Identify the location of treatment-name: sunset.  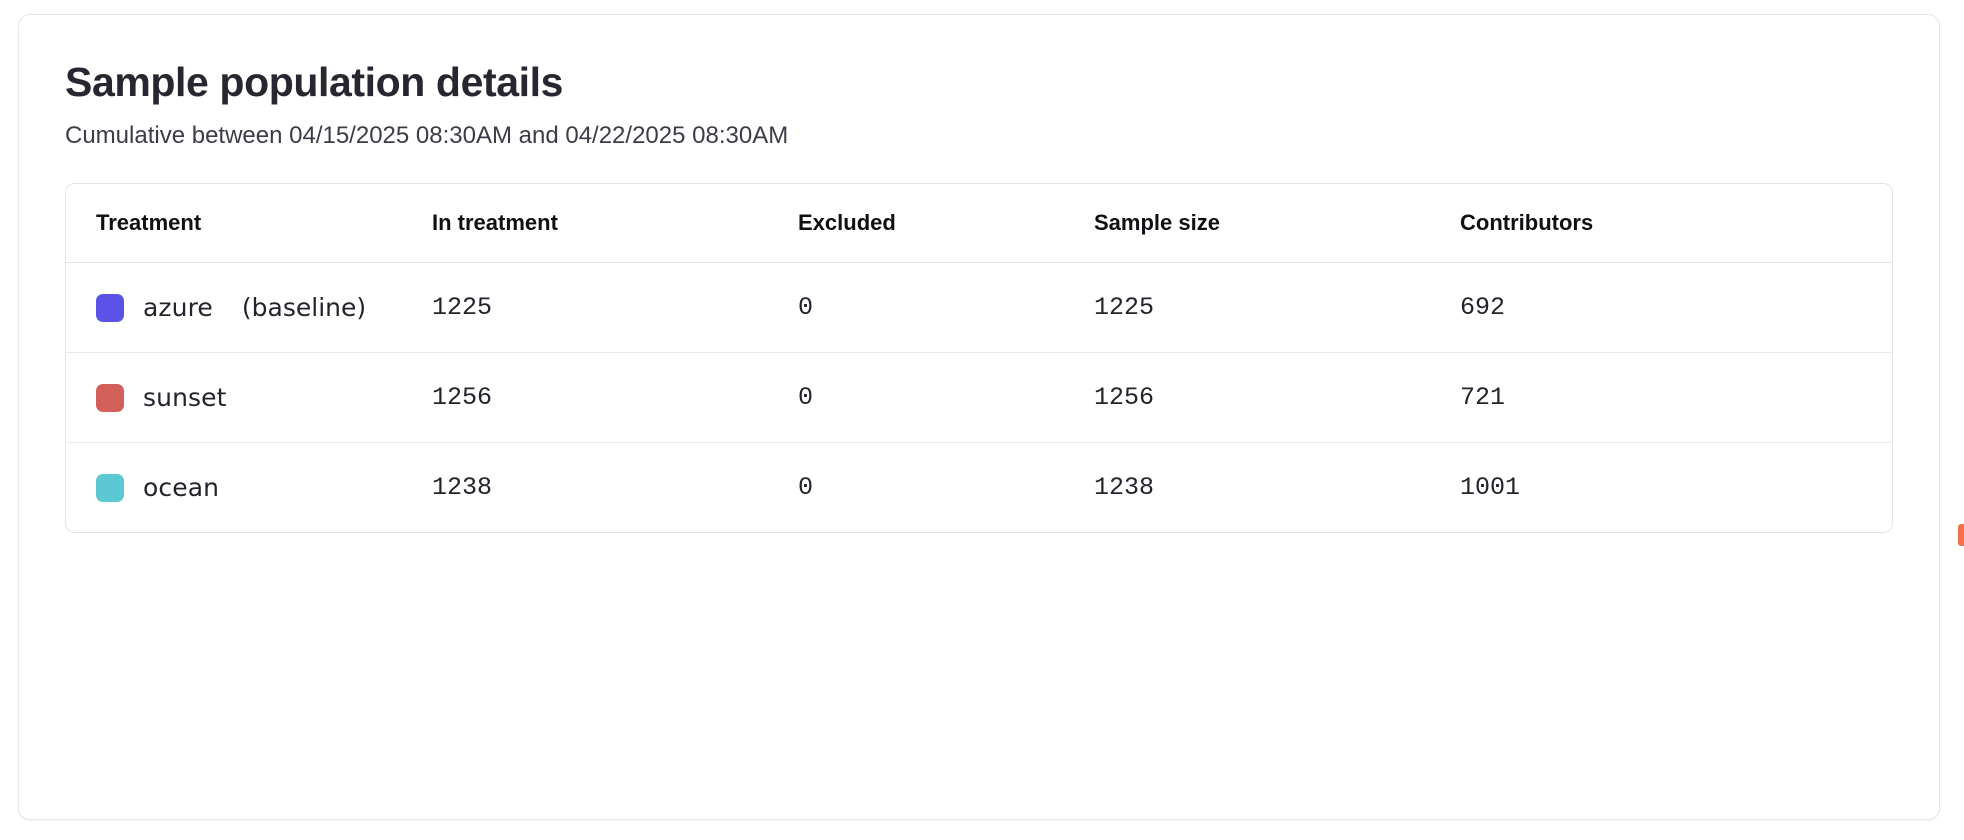
(185, 398).